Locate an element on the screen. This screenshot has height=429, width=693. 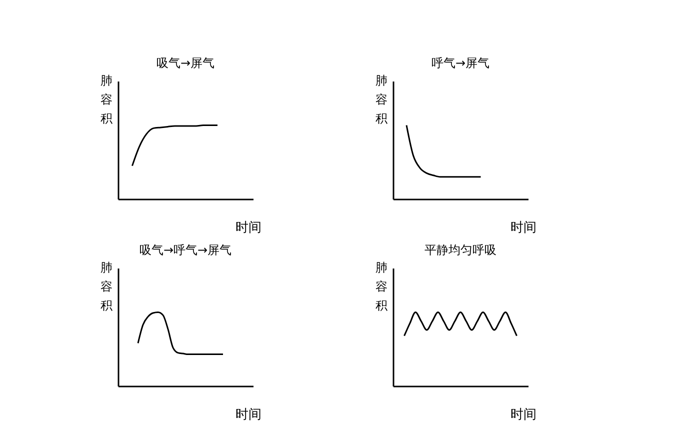
chart-title: 吸气→呼气→屏气 is located at coordinates (185, 250).